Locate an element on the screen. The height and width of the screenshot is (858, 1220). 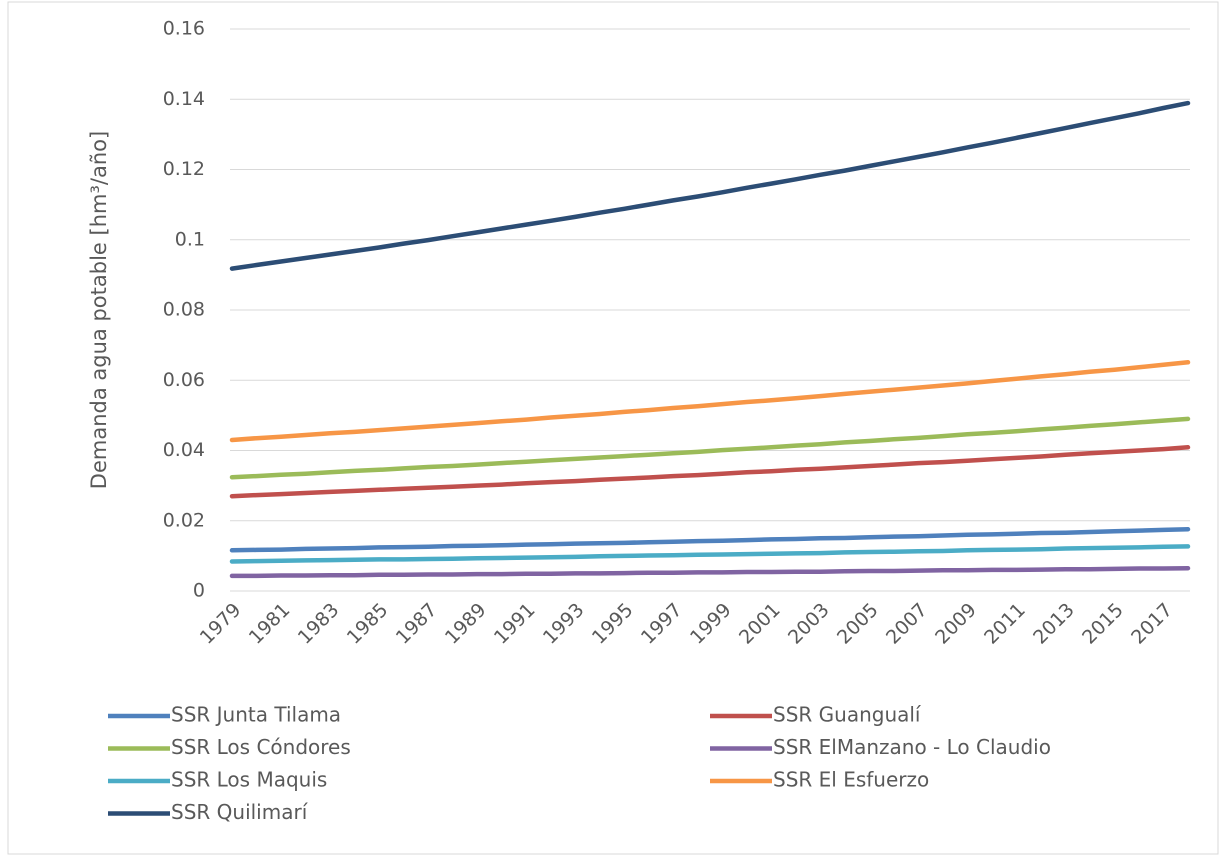
y-tick-label: 0.08 is located at coordinates (184, 310).